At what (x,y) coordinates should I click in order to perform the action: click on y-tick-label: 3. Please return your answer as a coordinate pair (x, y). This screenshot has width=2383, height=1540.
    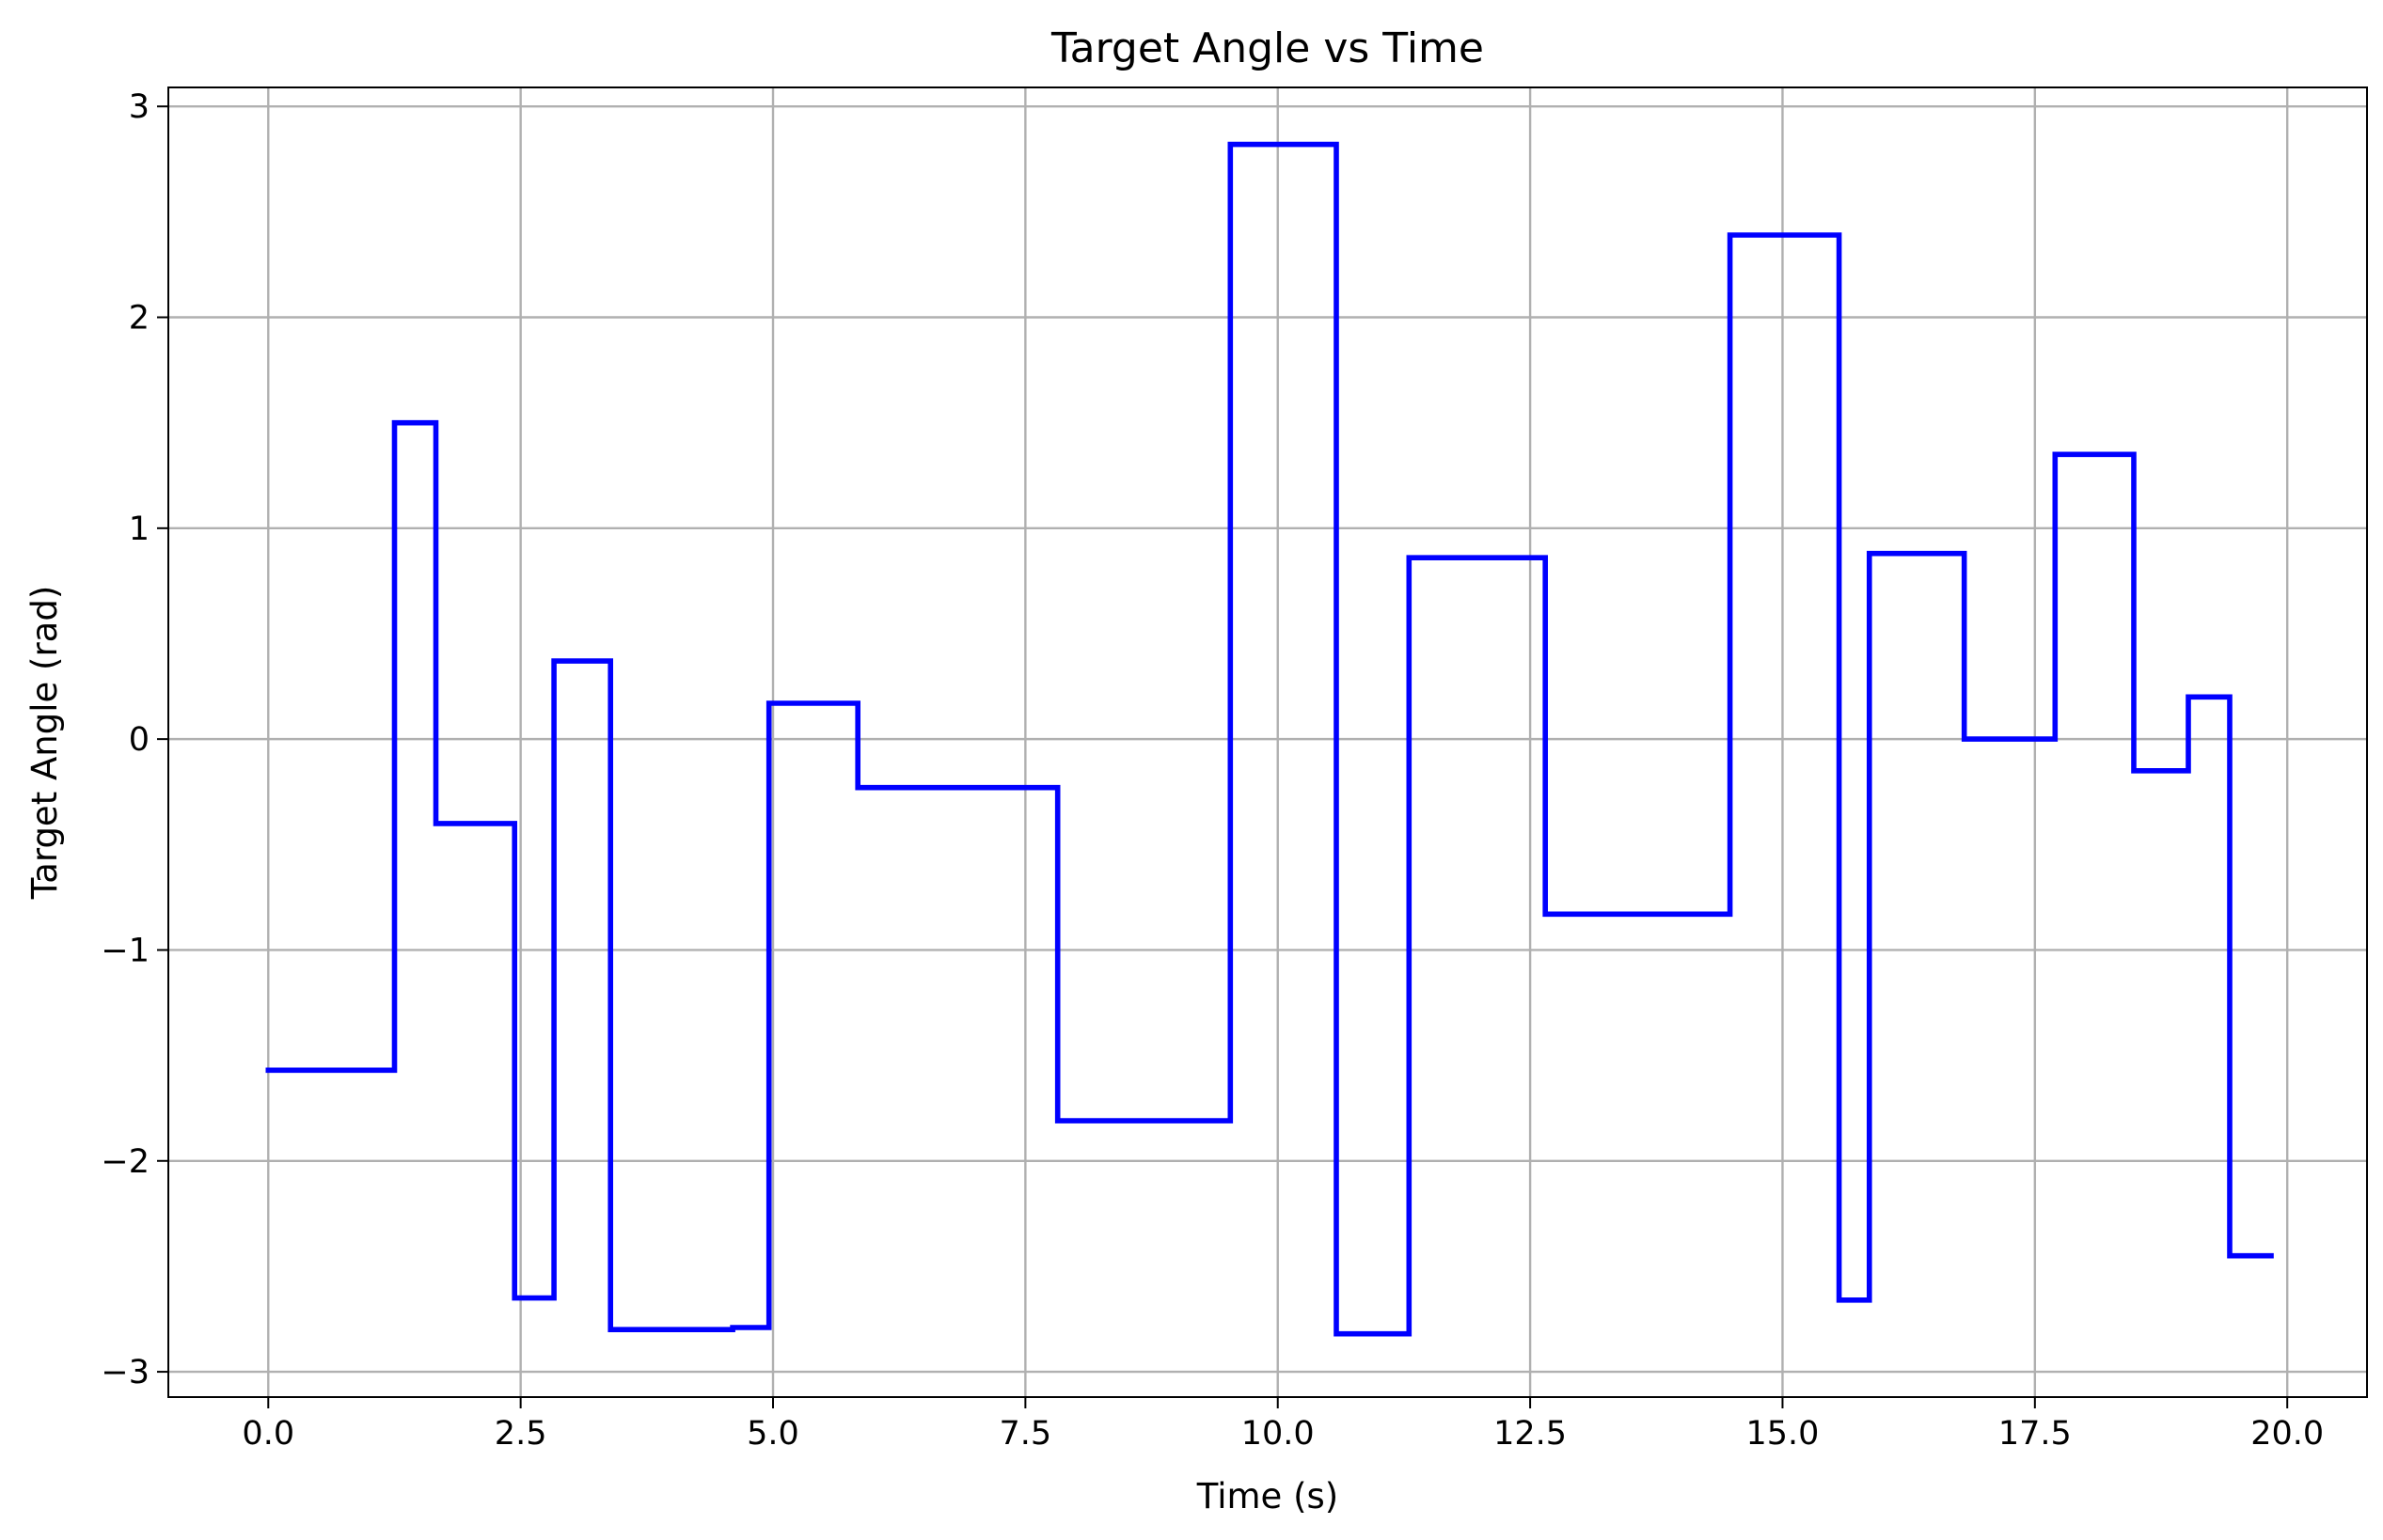
    Looking at the image, I should click on (139, 107).